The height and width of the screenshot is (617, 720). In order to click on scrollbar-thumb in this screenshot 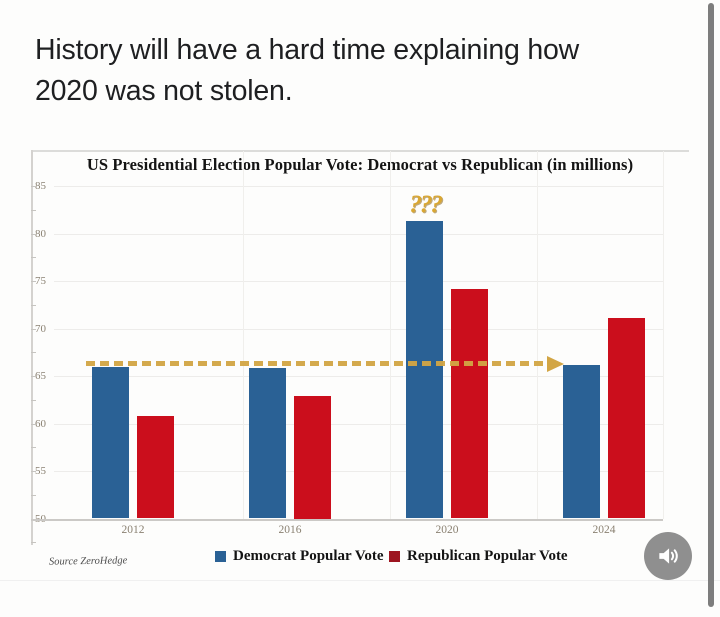, I will do `click(711, 305)`.